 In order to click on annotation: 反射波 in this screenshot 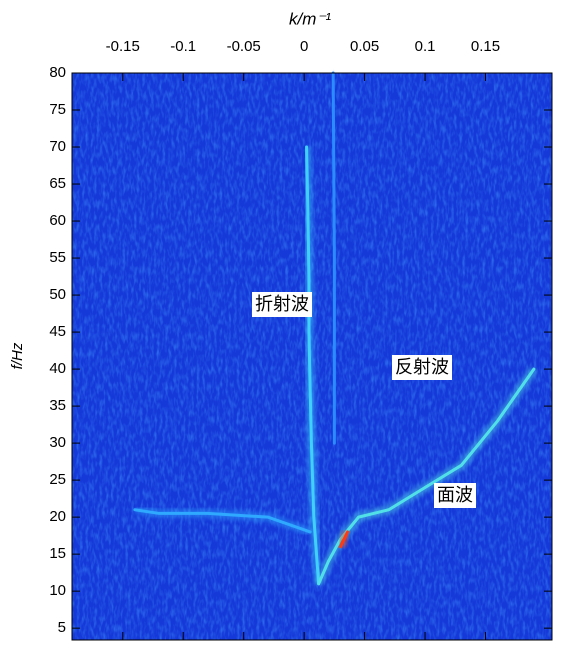, I will do `click(422, 367)`.